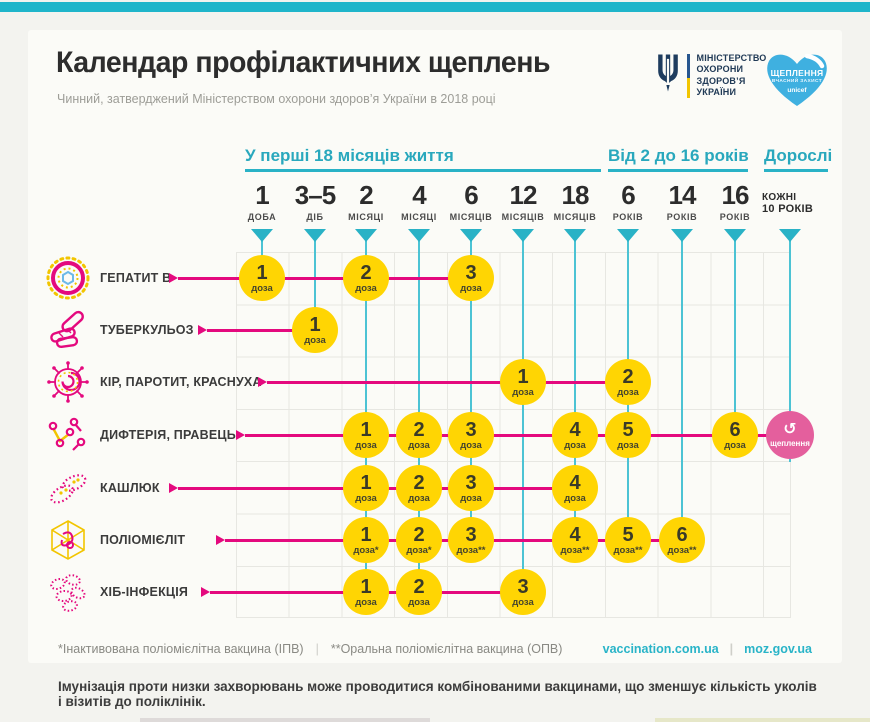  What do you see at coordinates (68, 592) in the screenshot?
I see `hib-bacteria-icon` at bounding box center [68, 592].